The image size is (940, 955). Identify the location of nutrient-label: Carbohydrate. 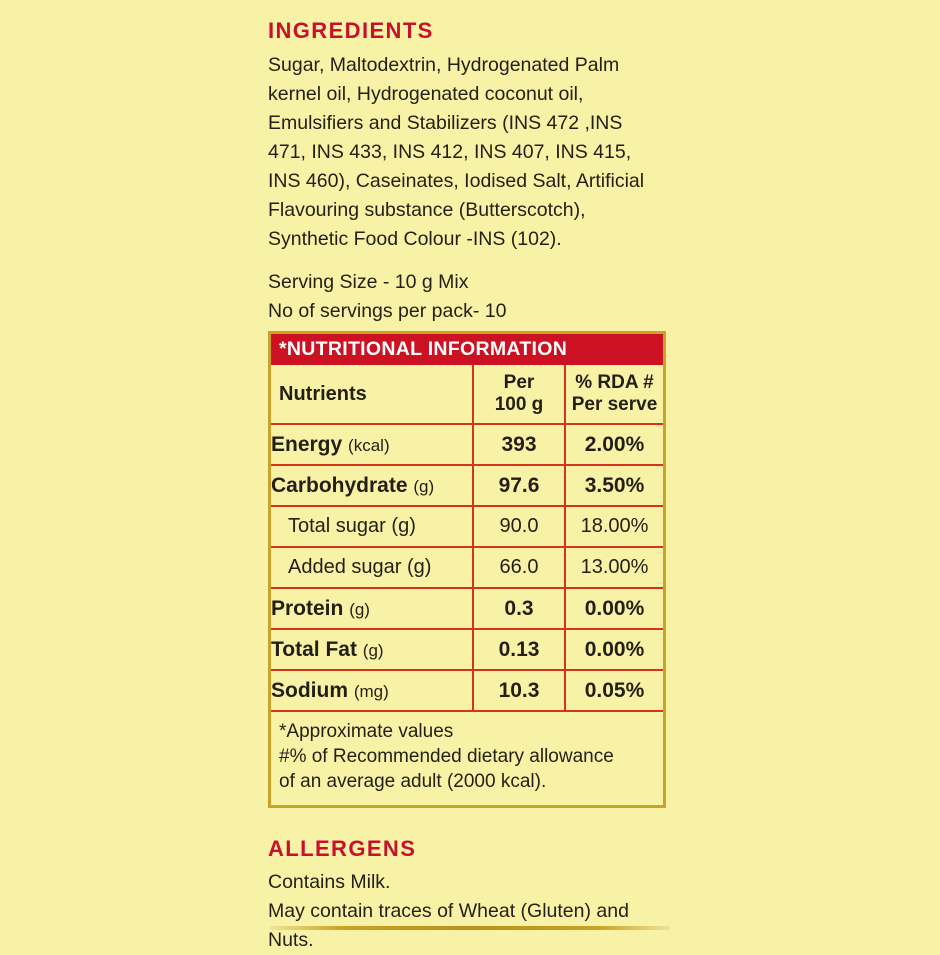
(339, 485).